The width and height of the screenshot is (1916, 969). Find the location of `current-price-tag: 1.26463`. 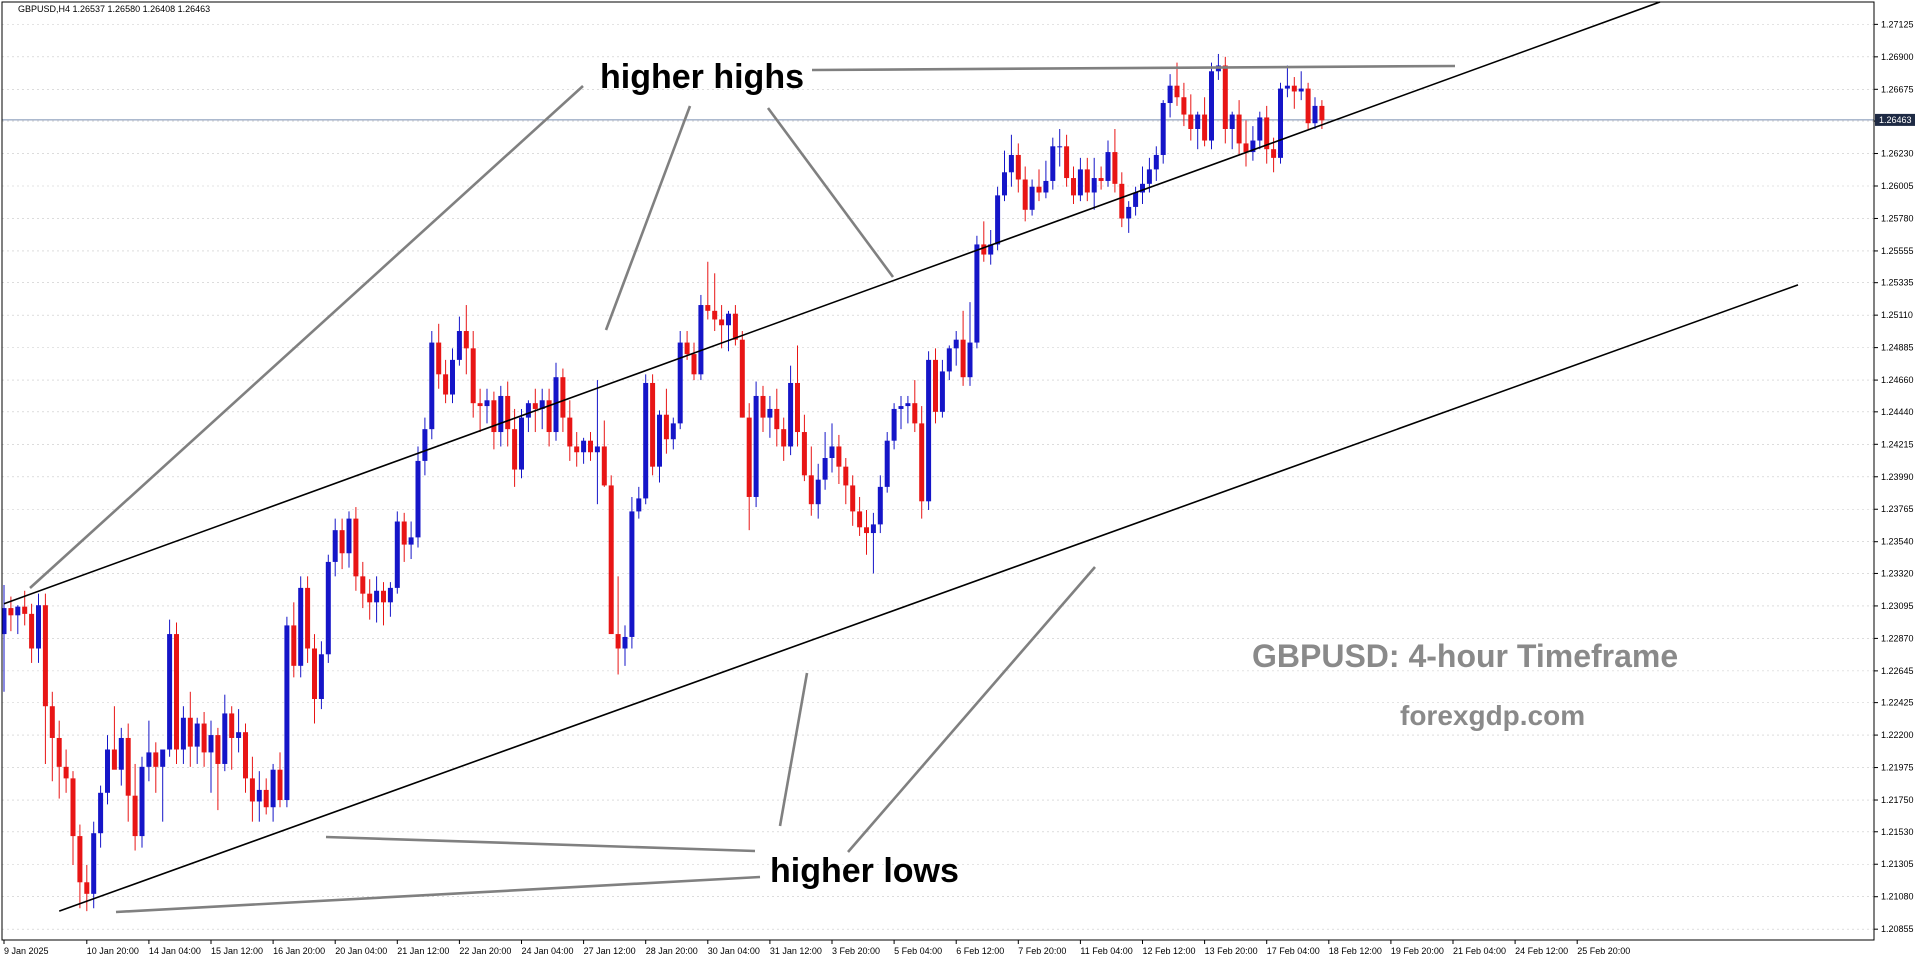

current-price-tag: 1.26463 is located at coordinates (1895, 119).